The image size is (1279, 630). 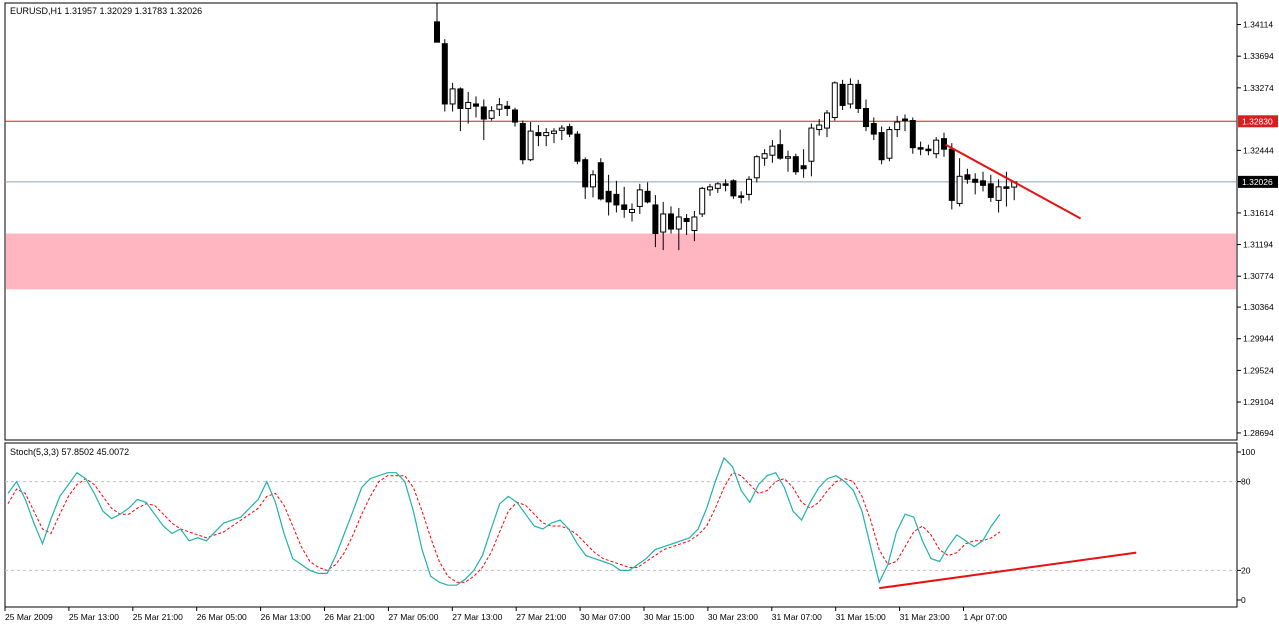 I want to click on price-tick-label: 1.31194, so click(x=1258, y=245).